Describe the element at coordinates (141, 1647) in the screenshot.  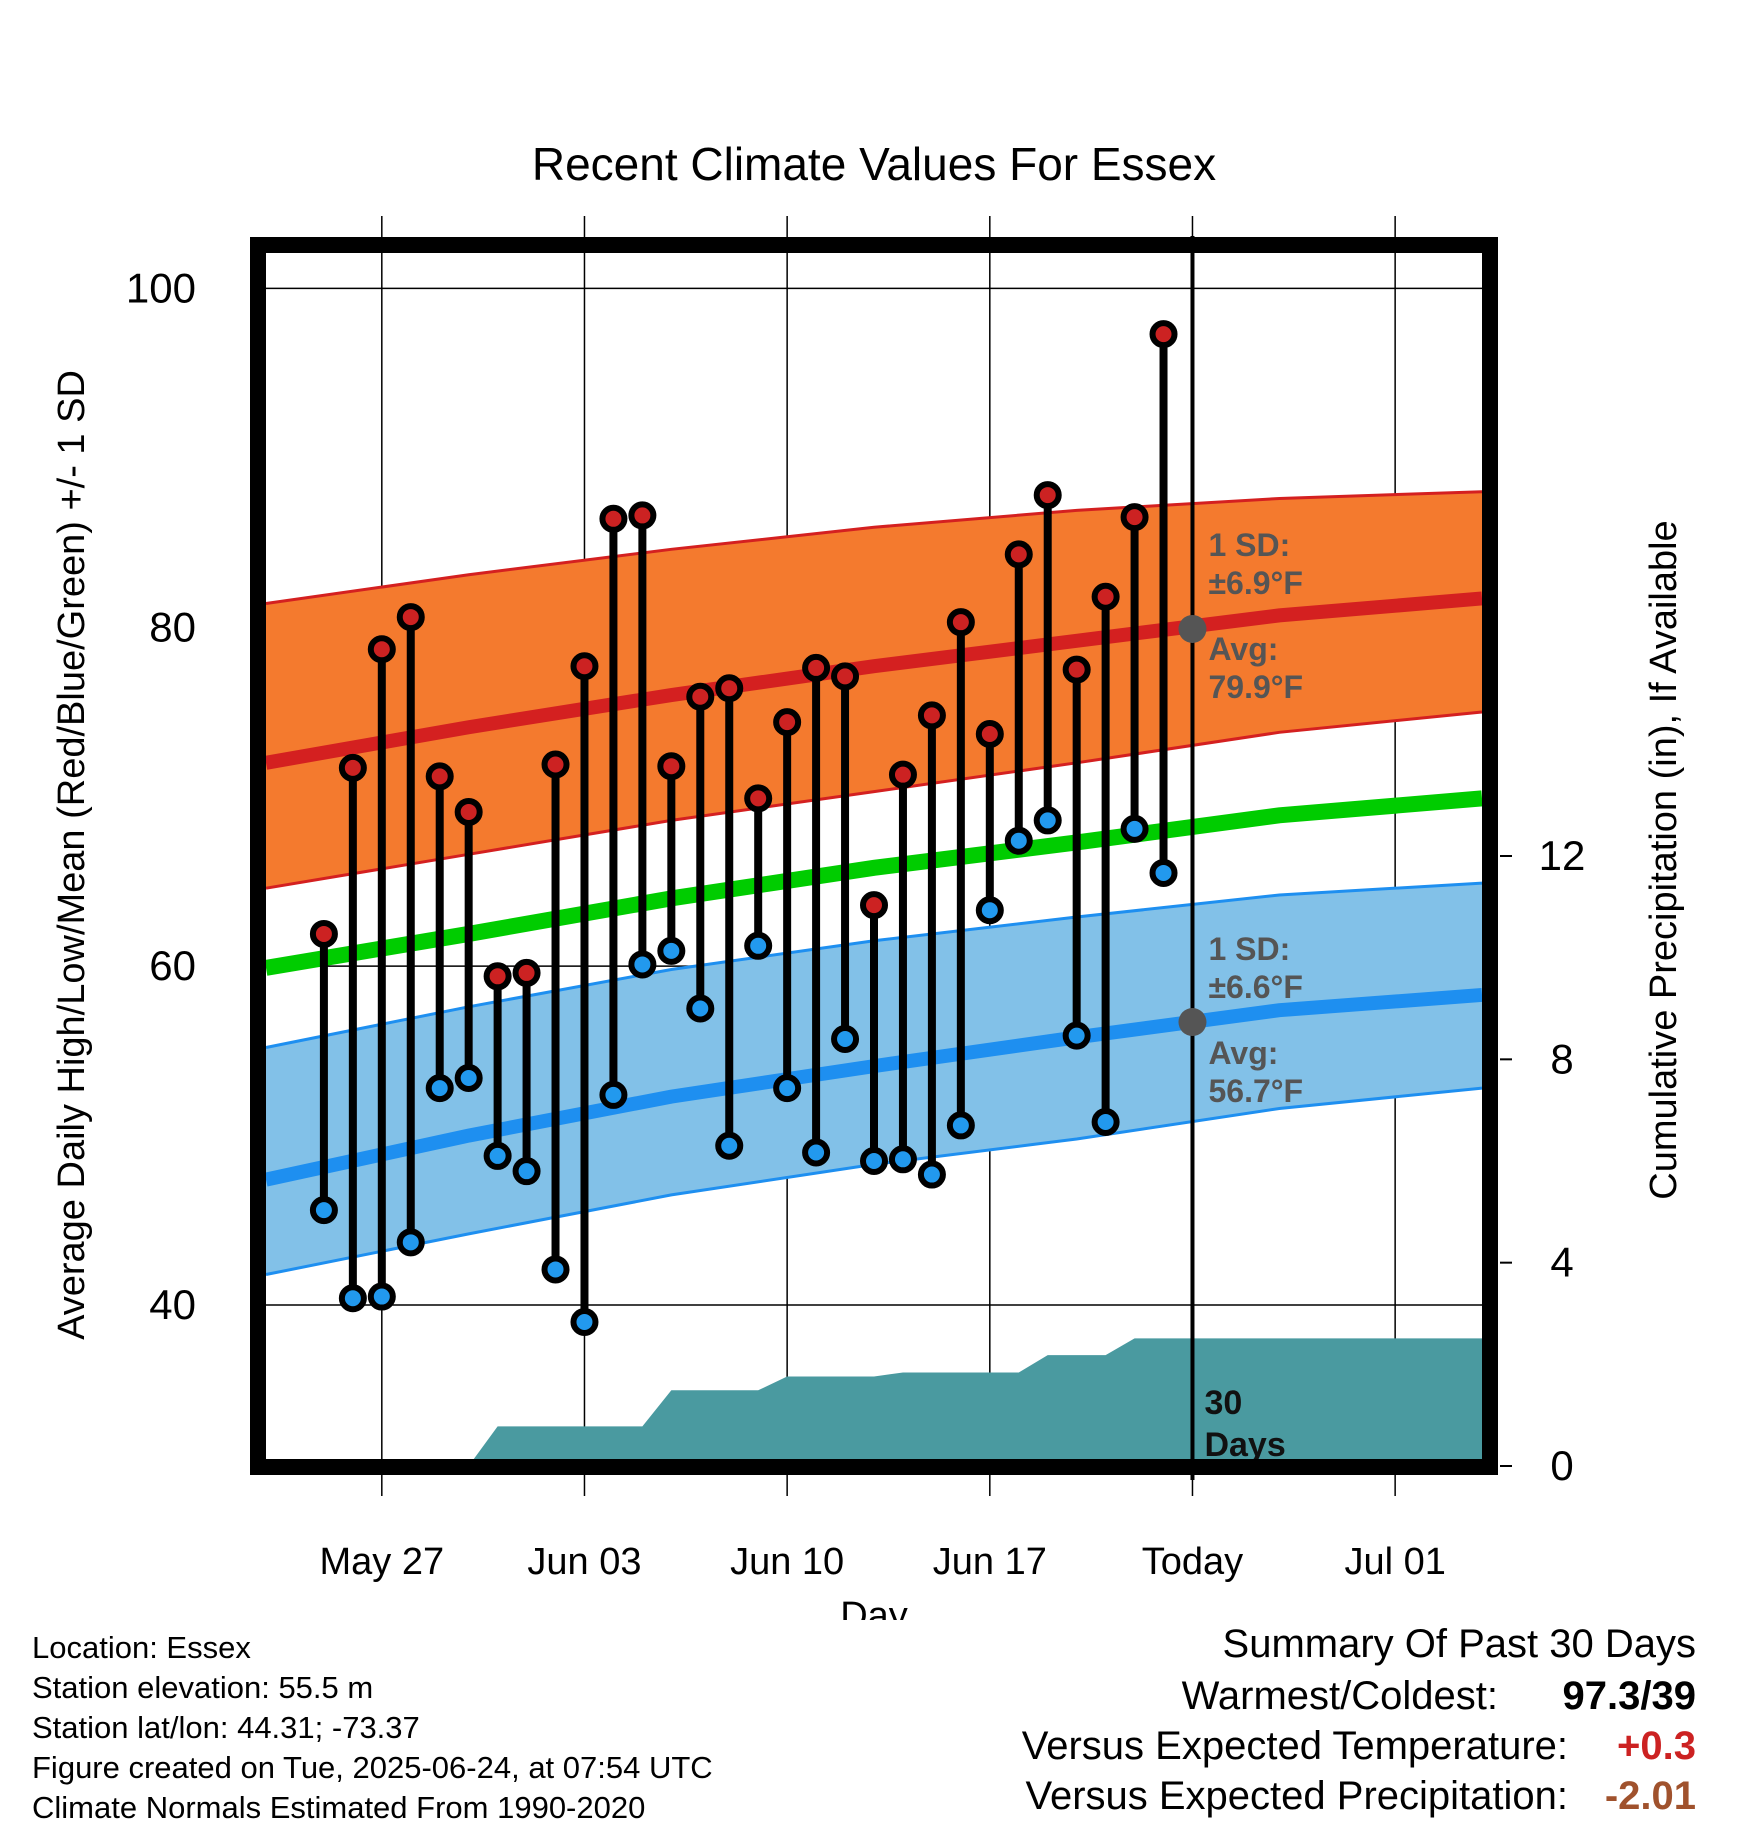
I see `location-text: Location: Essex` at that location.